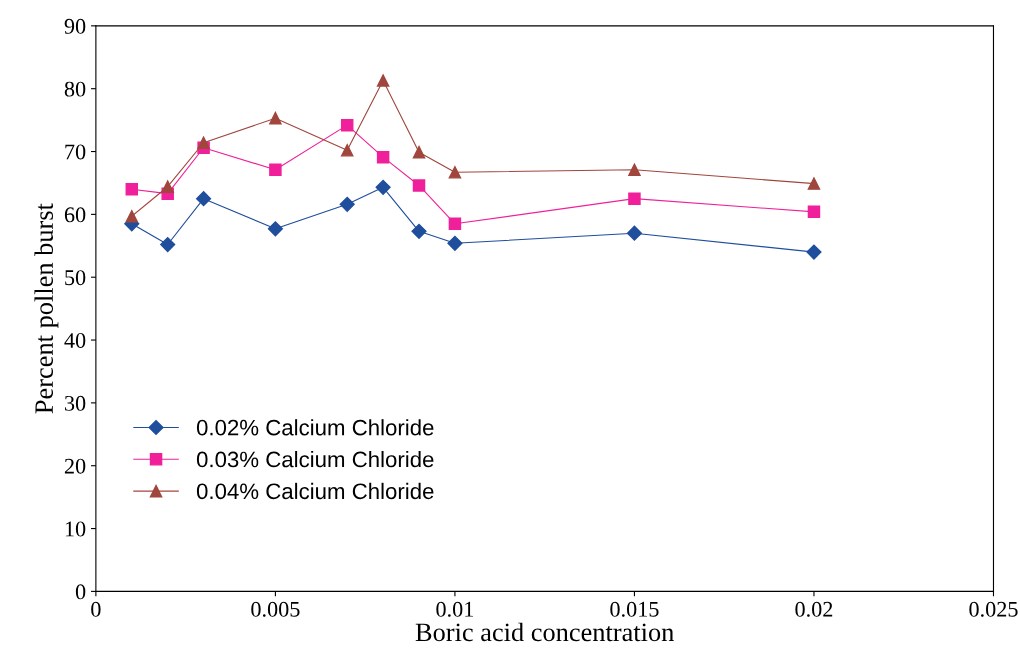 The width and height of the screenshot is (1020, 663). I want to click on x-tick-label: 0.005, so click(275, 609).